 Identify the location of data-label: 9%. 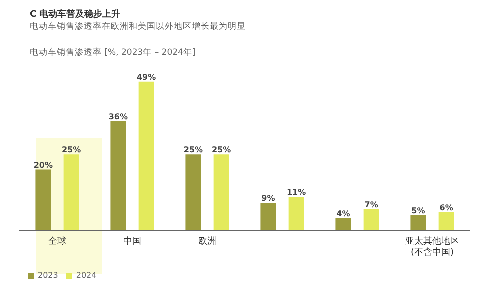
(269, 199).